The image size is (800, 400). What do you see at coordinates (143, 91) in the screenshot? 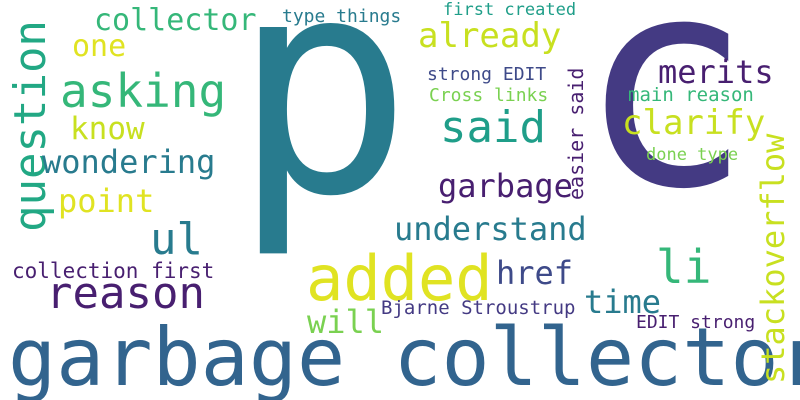
I see `word-asking: asking` at bounding box center [143, 91].